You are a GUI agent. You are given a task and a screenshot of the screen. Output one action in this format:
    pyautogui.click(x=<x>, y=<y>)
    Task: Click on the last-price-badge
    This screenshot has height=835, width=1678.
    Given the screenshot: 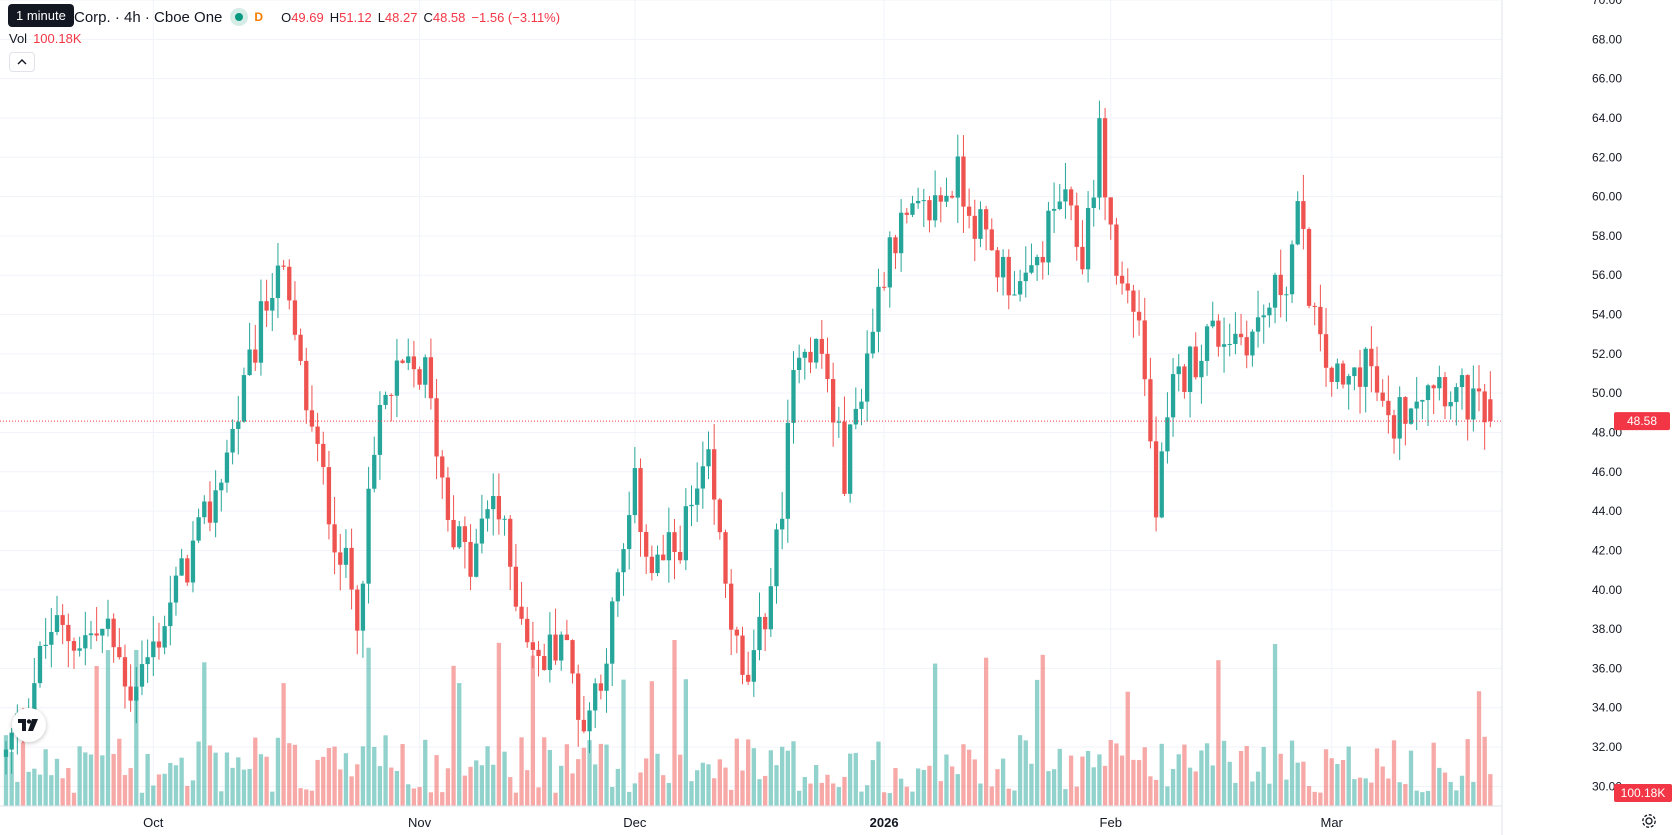 What is the action you would take?
    pyautogui.click(x=1642, y=421)
    